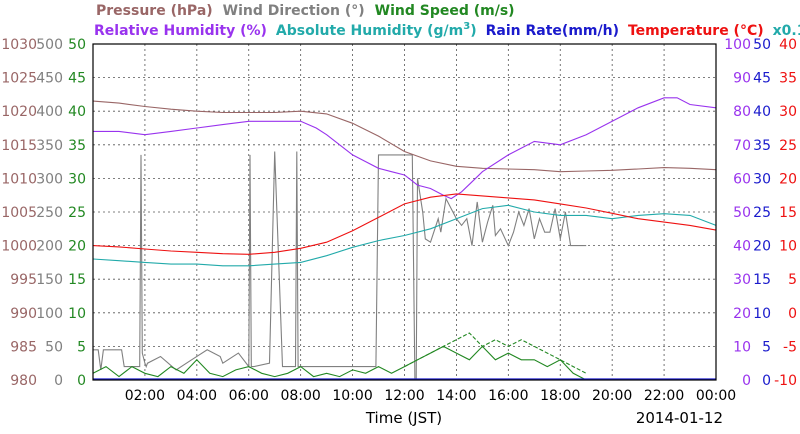 This screenshot has width=800, height=434. What do you see at coordinates (612, 396) in the screenshot?
I see `x-tick-label: 20:00` at bounding box center [612, 396].